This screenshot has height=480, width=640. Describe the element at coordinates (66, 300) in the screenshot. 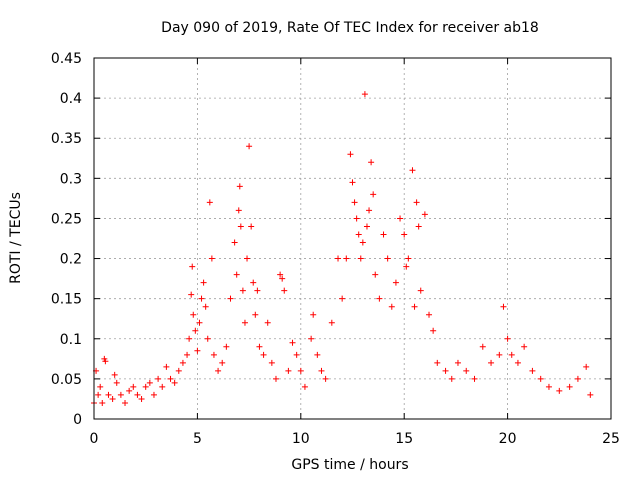

I see `y-tick-label: 0.15` at that location.